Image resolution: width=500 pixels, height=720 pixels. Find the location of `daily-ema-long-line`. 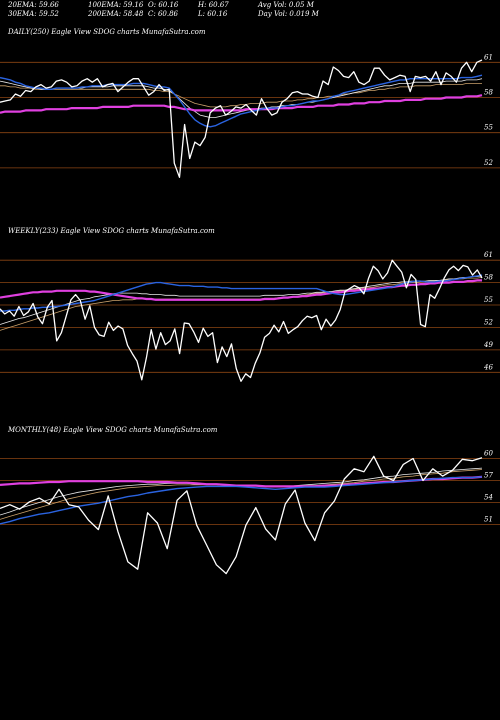

daily-ema-long-line is located at coordinates (241, 104).